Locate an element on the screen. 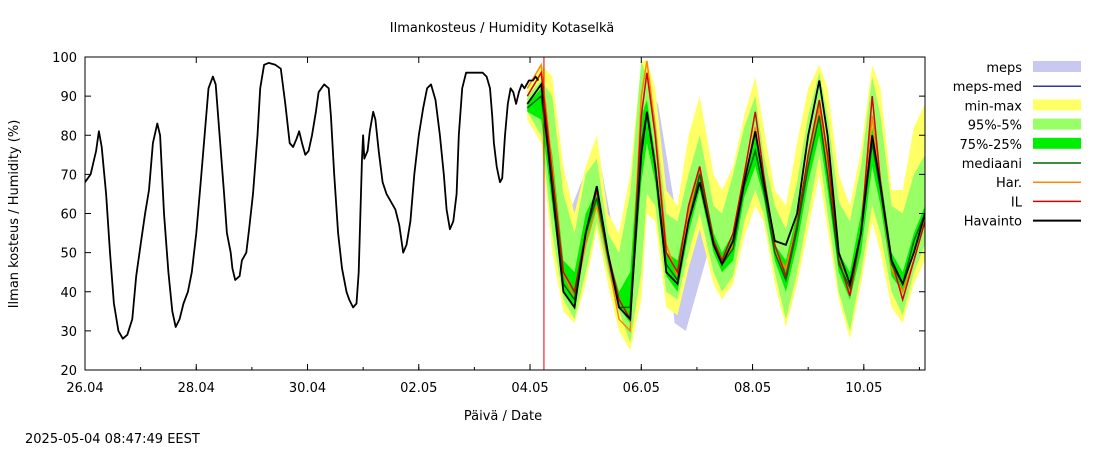 The height and width of the screenshot is (450, 1100). legend-label-har: Har. is located at coordinates (1009, 183).